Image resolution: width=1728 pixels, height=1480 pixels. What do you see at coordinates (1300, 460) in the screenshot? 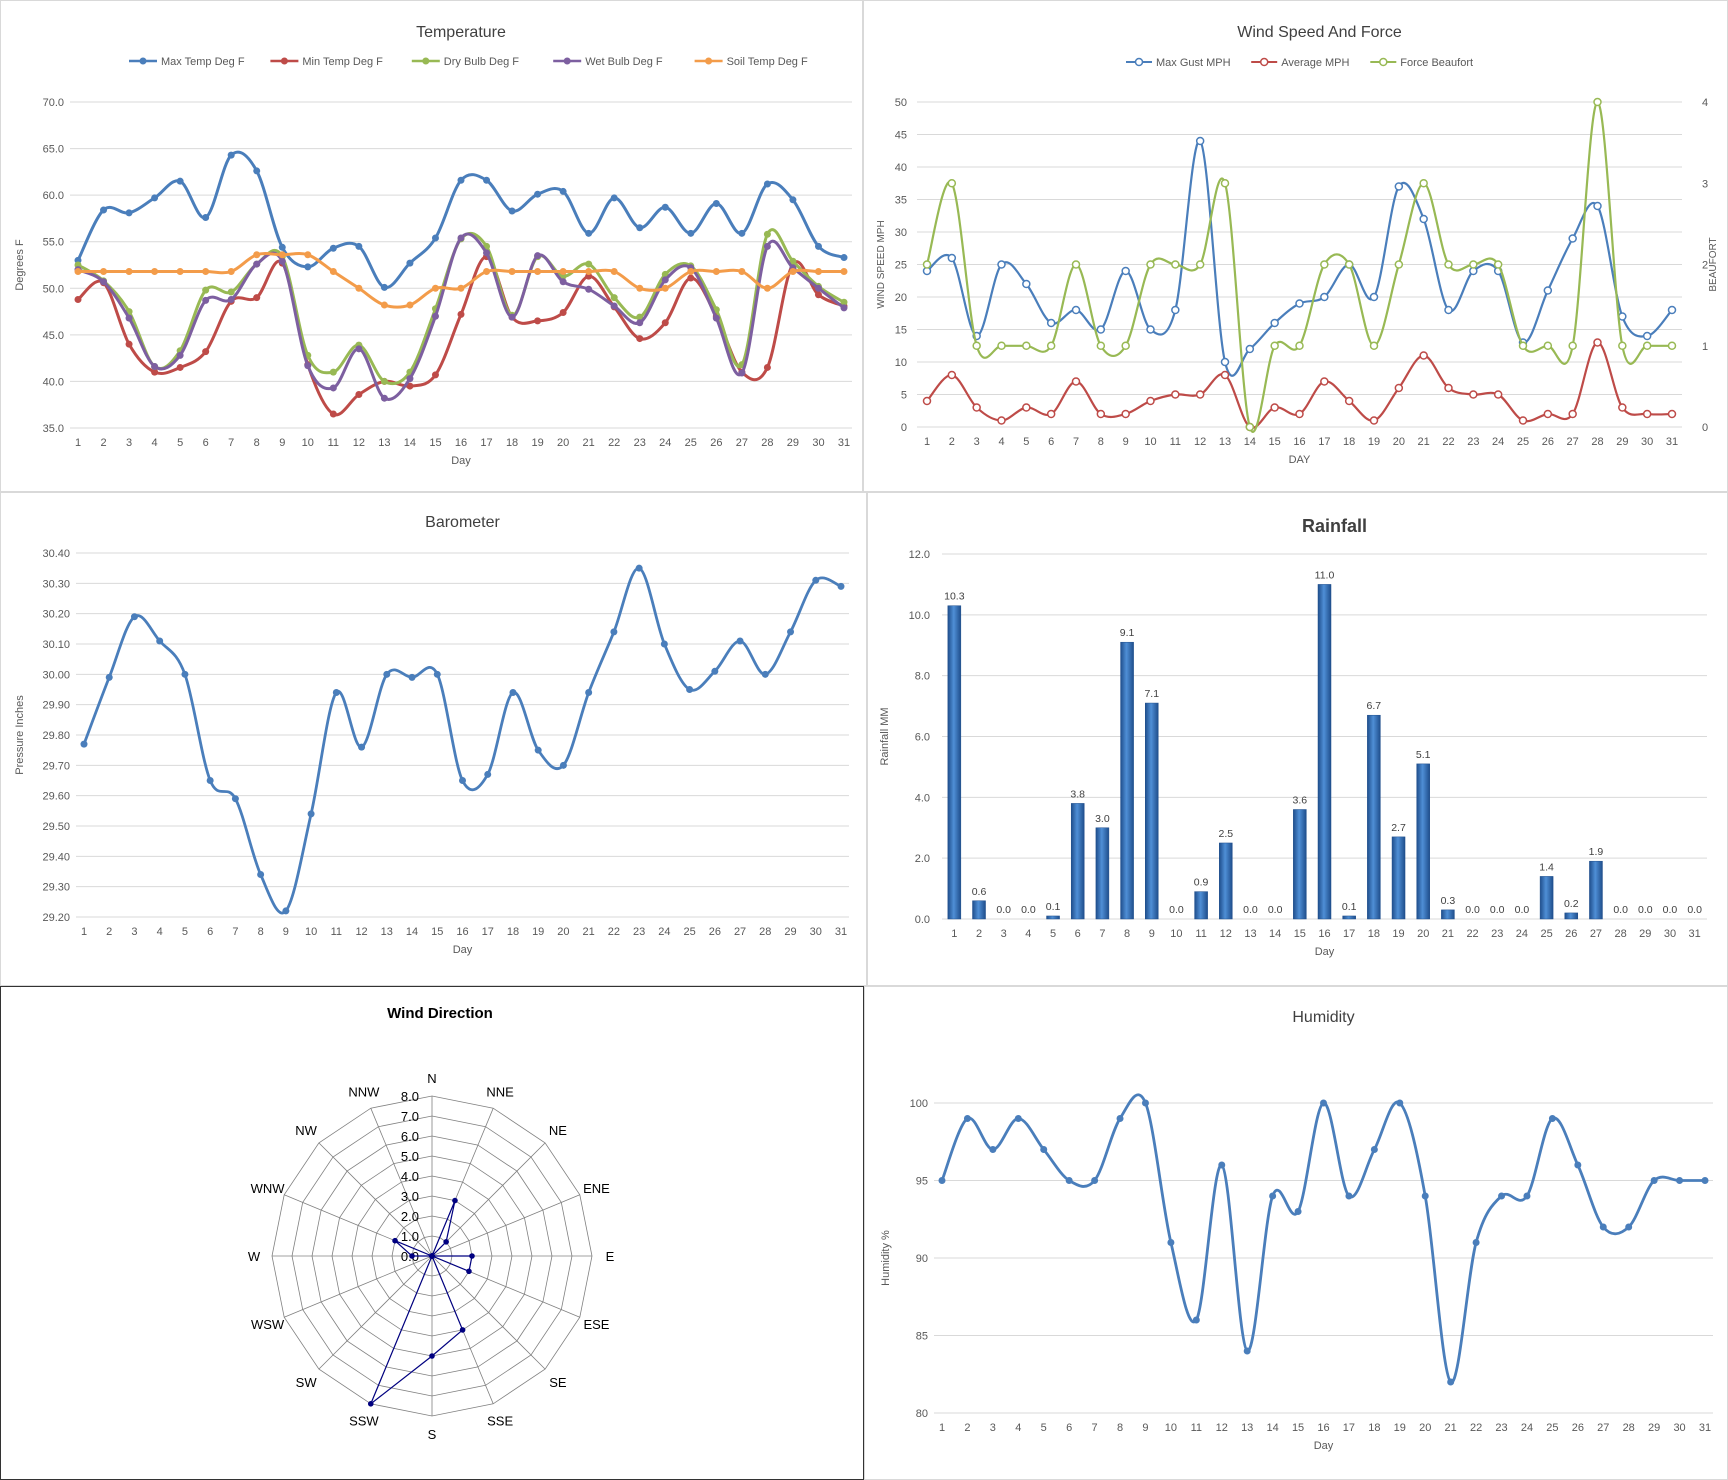
I see `x-axis-label: DAY` at bounding box center [1300, 460].